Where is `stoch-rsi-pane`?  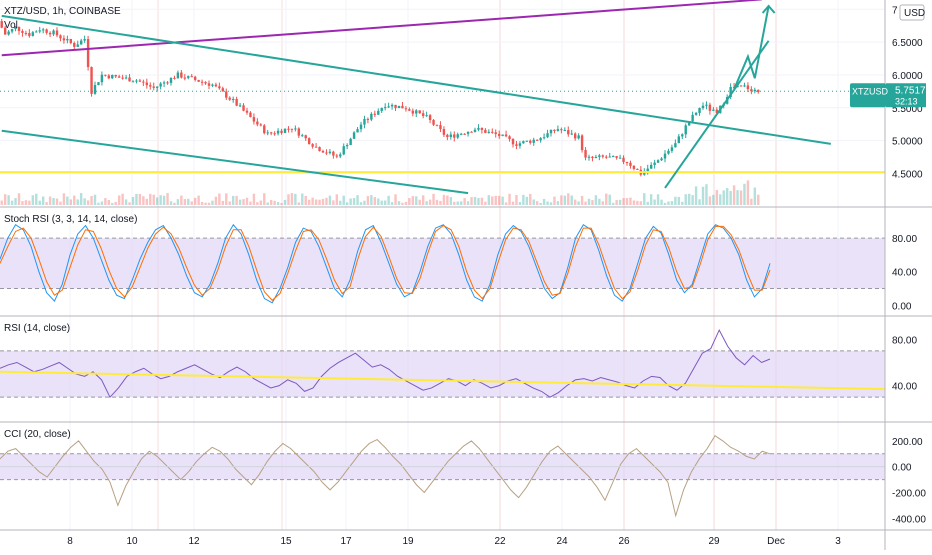 stoch-rsi-pane is located at coordinates (442, 263).